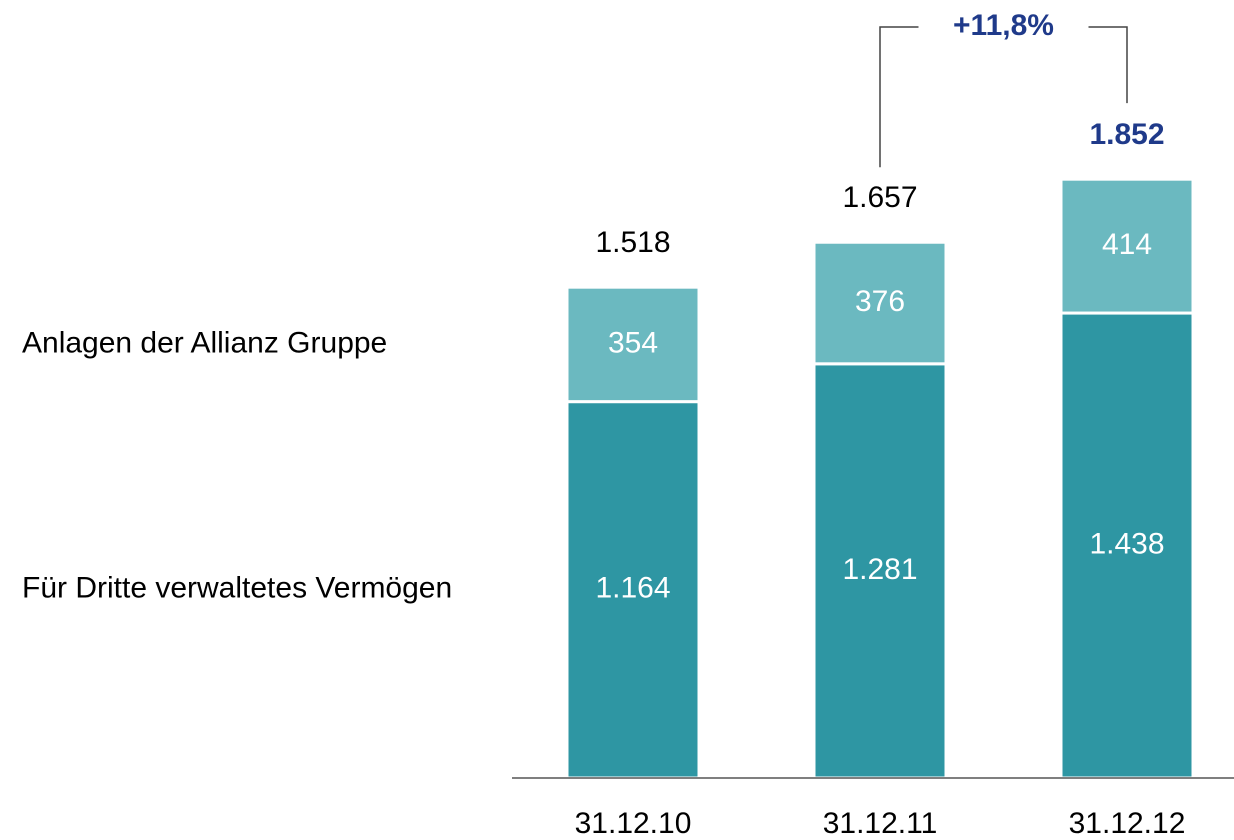 This screenshot has width=1234, height=840. Describe the element at coordinates (1003, 97) in the screenshot. I see `growth-bracket` at that location.